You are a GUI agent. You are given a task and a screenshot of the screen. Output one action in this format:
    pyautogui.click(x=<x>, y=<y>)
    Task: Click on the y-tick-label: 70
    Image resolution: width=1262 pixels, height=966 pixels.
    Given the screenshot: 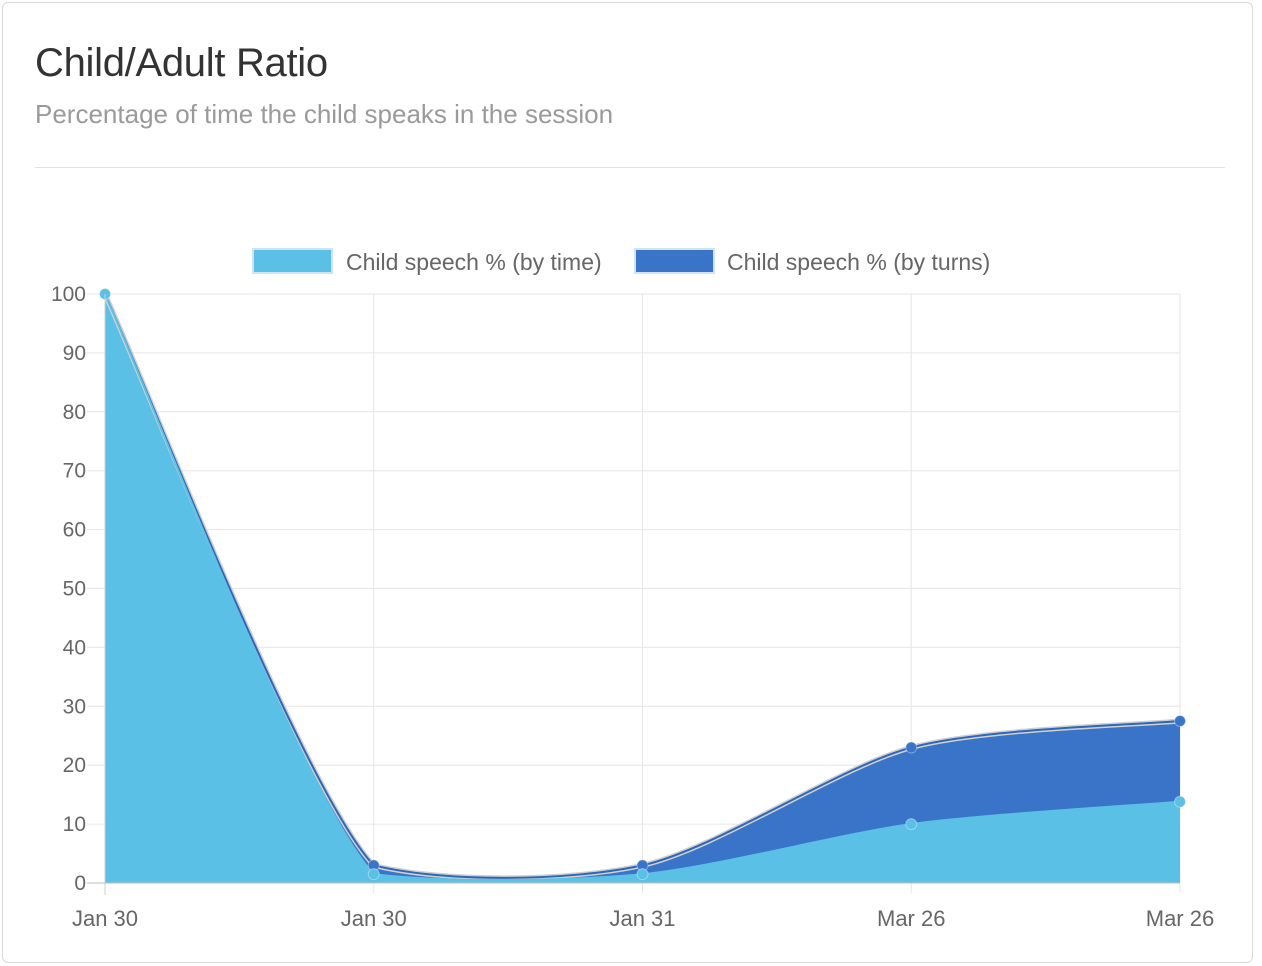 What is the action you would take?
    pyautogui.click(x=74, y=471)
    